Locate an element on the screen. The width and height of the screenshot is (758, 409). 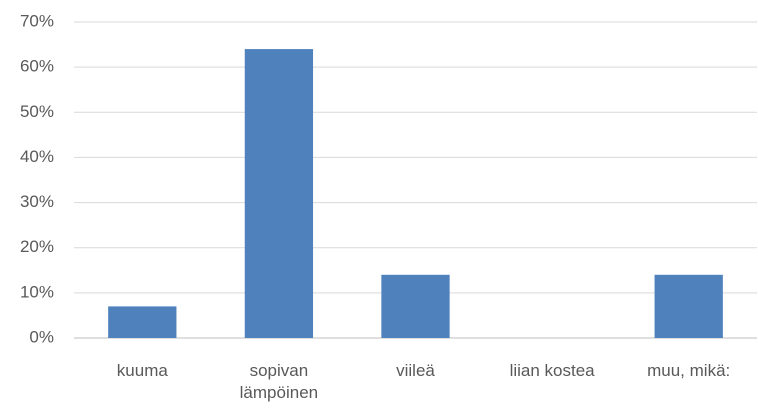
y-tick-label: 50% is located at coordinates (37, 111).